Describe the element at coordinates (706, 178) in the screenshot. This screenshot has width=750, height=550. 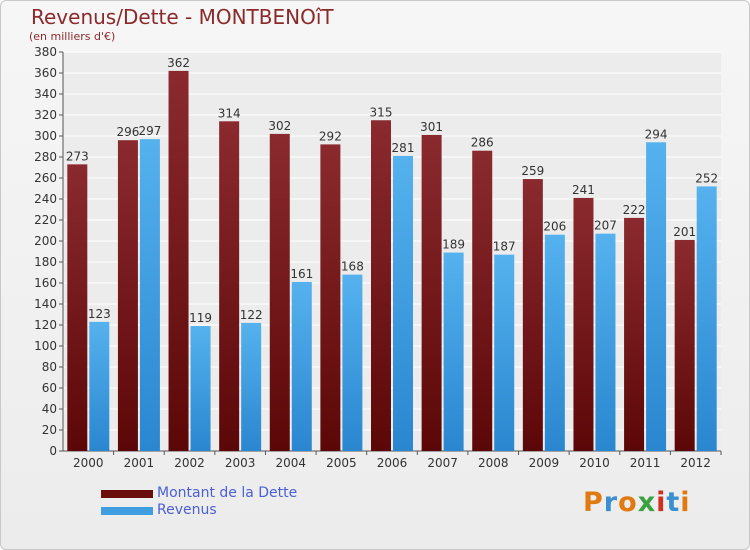
I see `data-label-revenus: 252` at that location.